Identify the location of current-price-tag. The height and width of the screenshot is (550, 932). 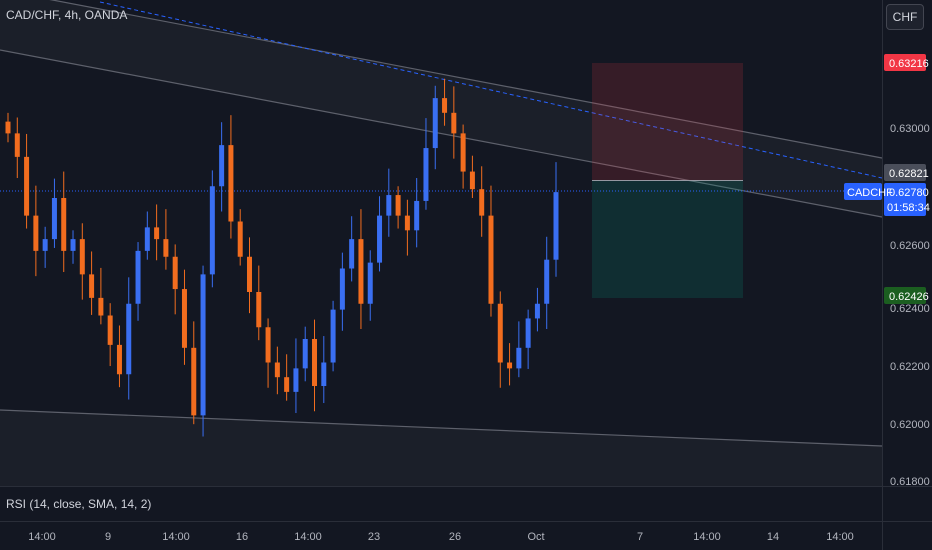
(905, 199).